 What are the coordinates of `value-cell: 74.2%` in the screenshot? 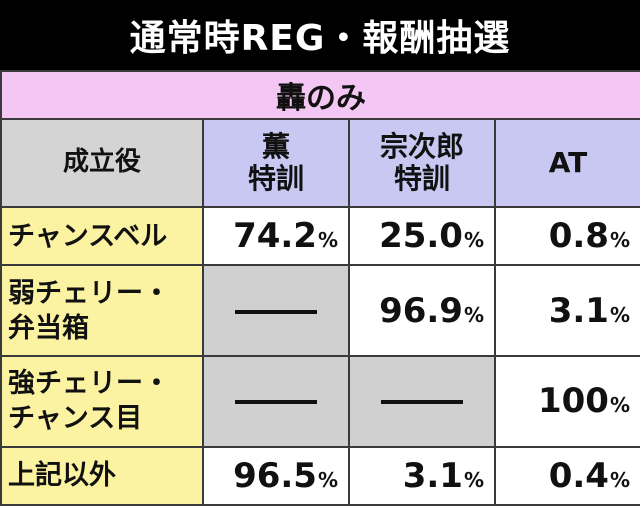 It's located at (276, 236).